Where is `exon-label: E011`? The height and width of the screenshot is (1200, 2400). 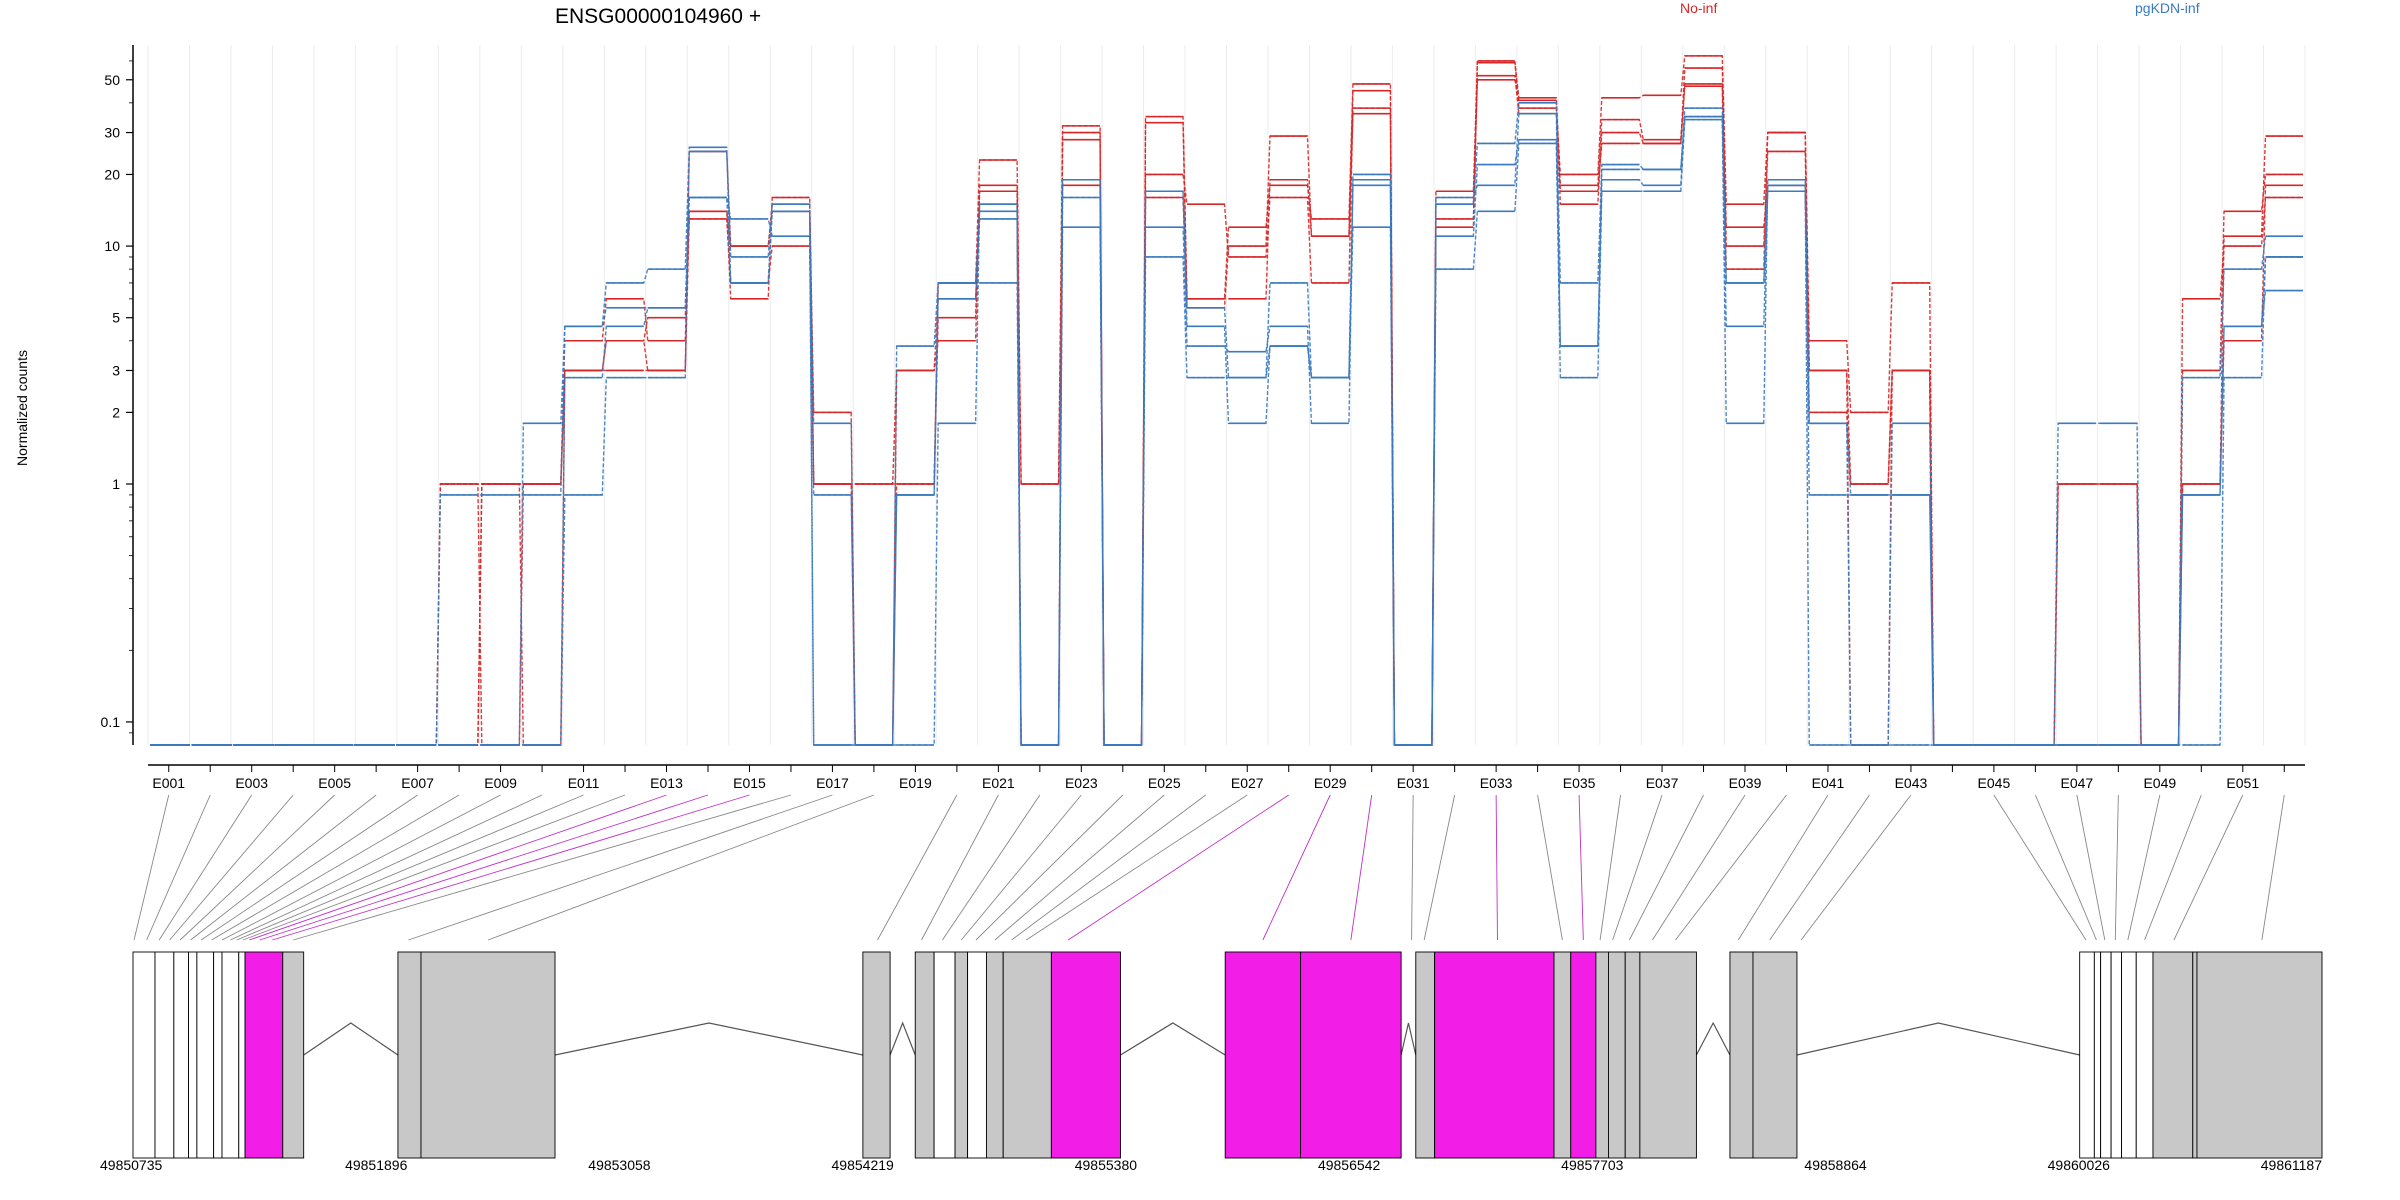 exon-label: E011 is located at coordinates (584, 783).